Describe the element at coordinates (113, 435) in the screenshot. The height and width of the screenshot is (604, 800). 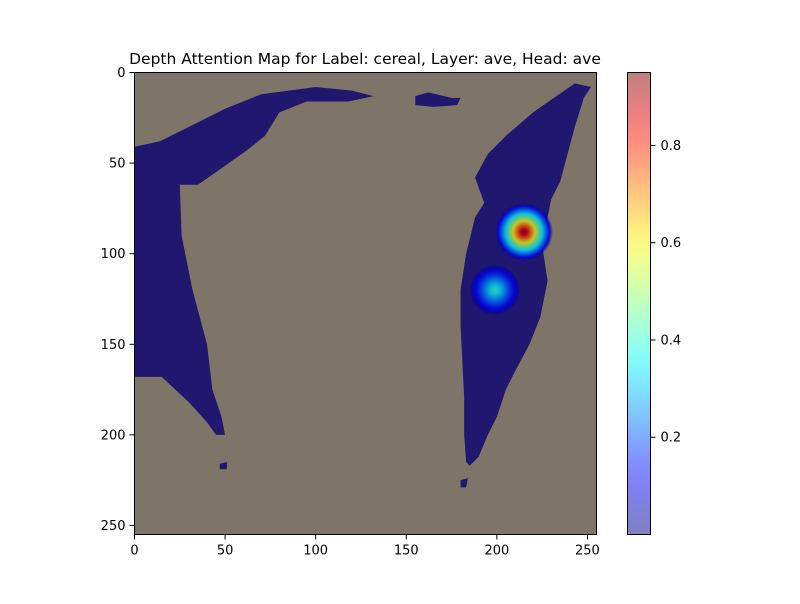
I see `y-tick-label: 200` at that location.